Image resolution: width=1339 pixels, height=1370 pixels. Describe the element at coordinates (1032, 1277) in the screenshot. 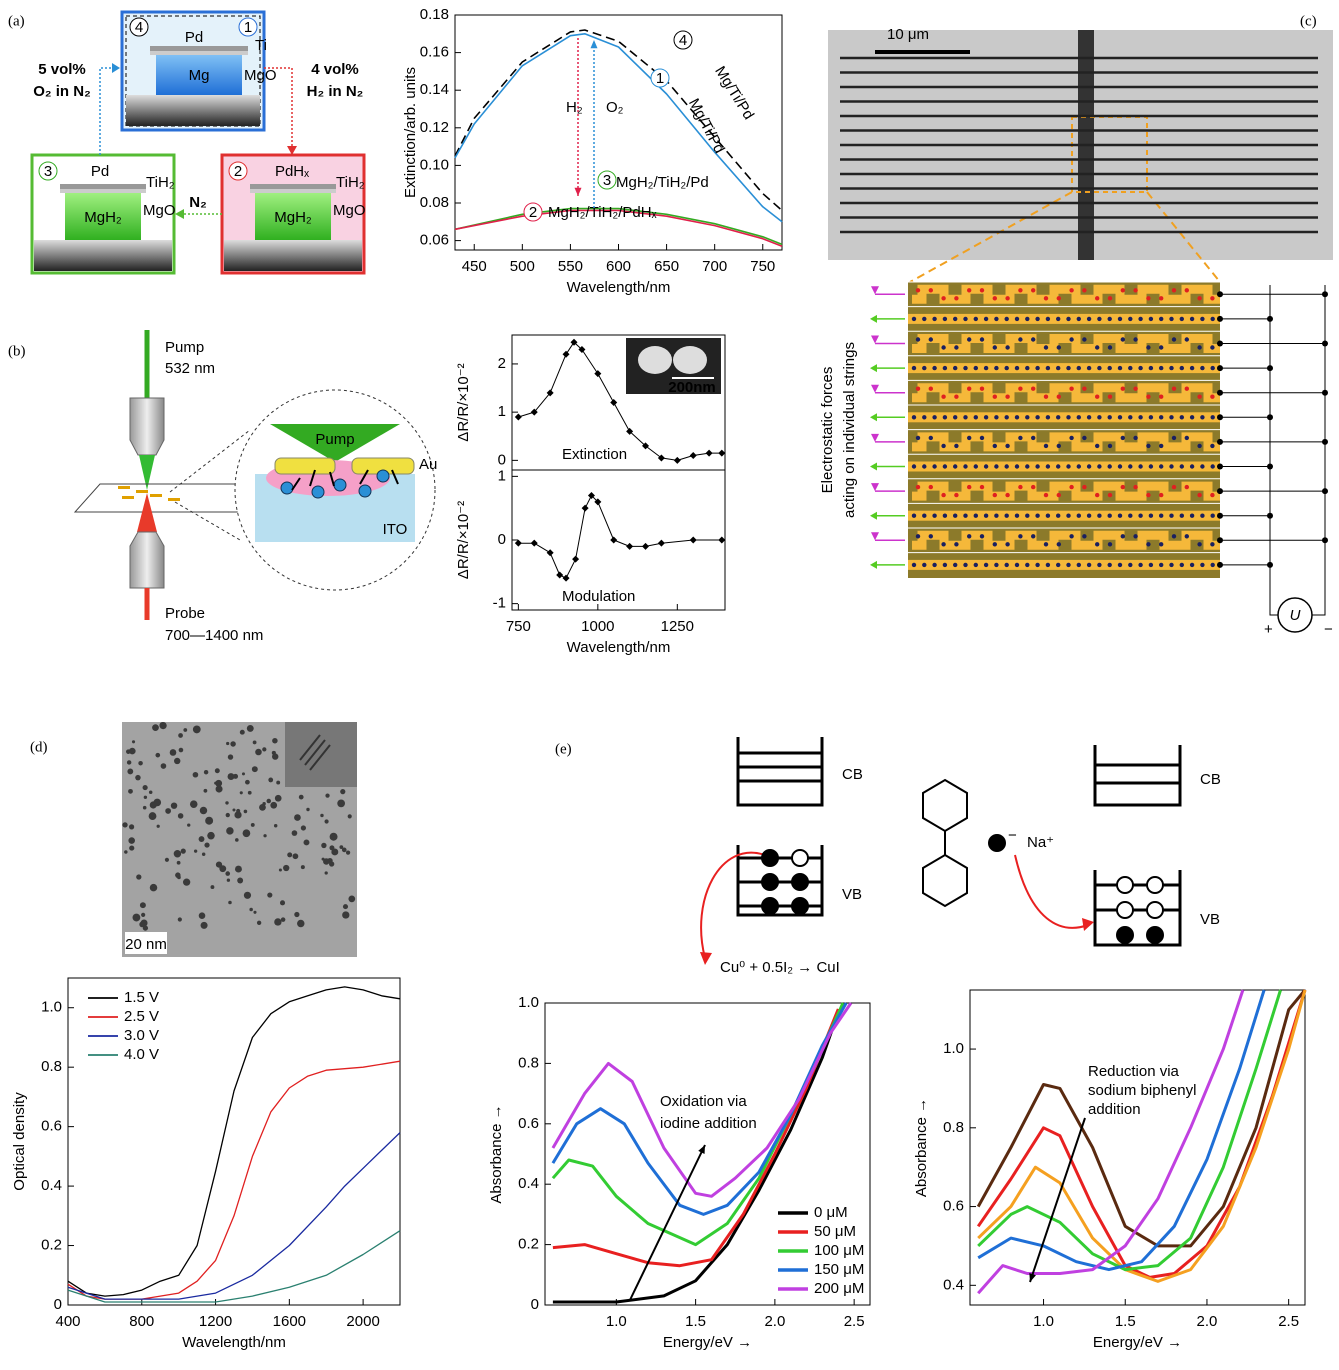

I see `arrow-head` at that location.